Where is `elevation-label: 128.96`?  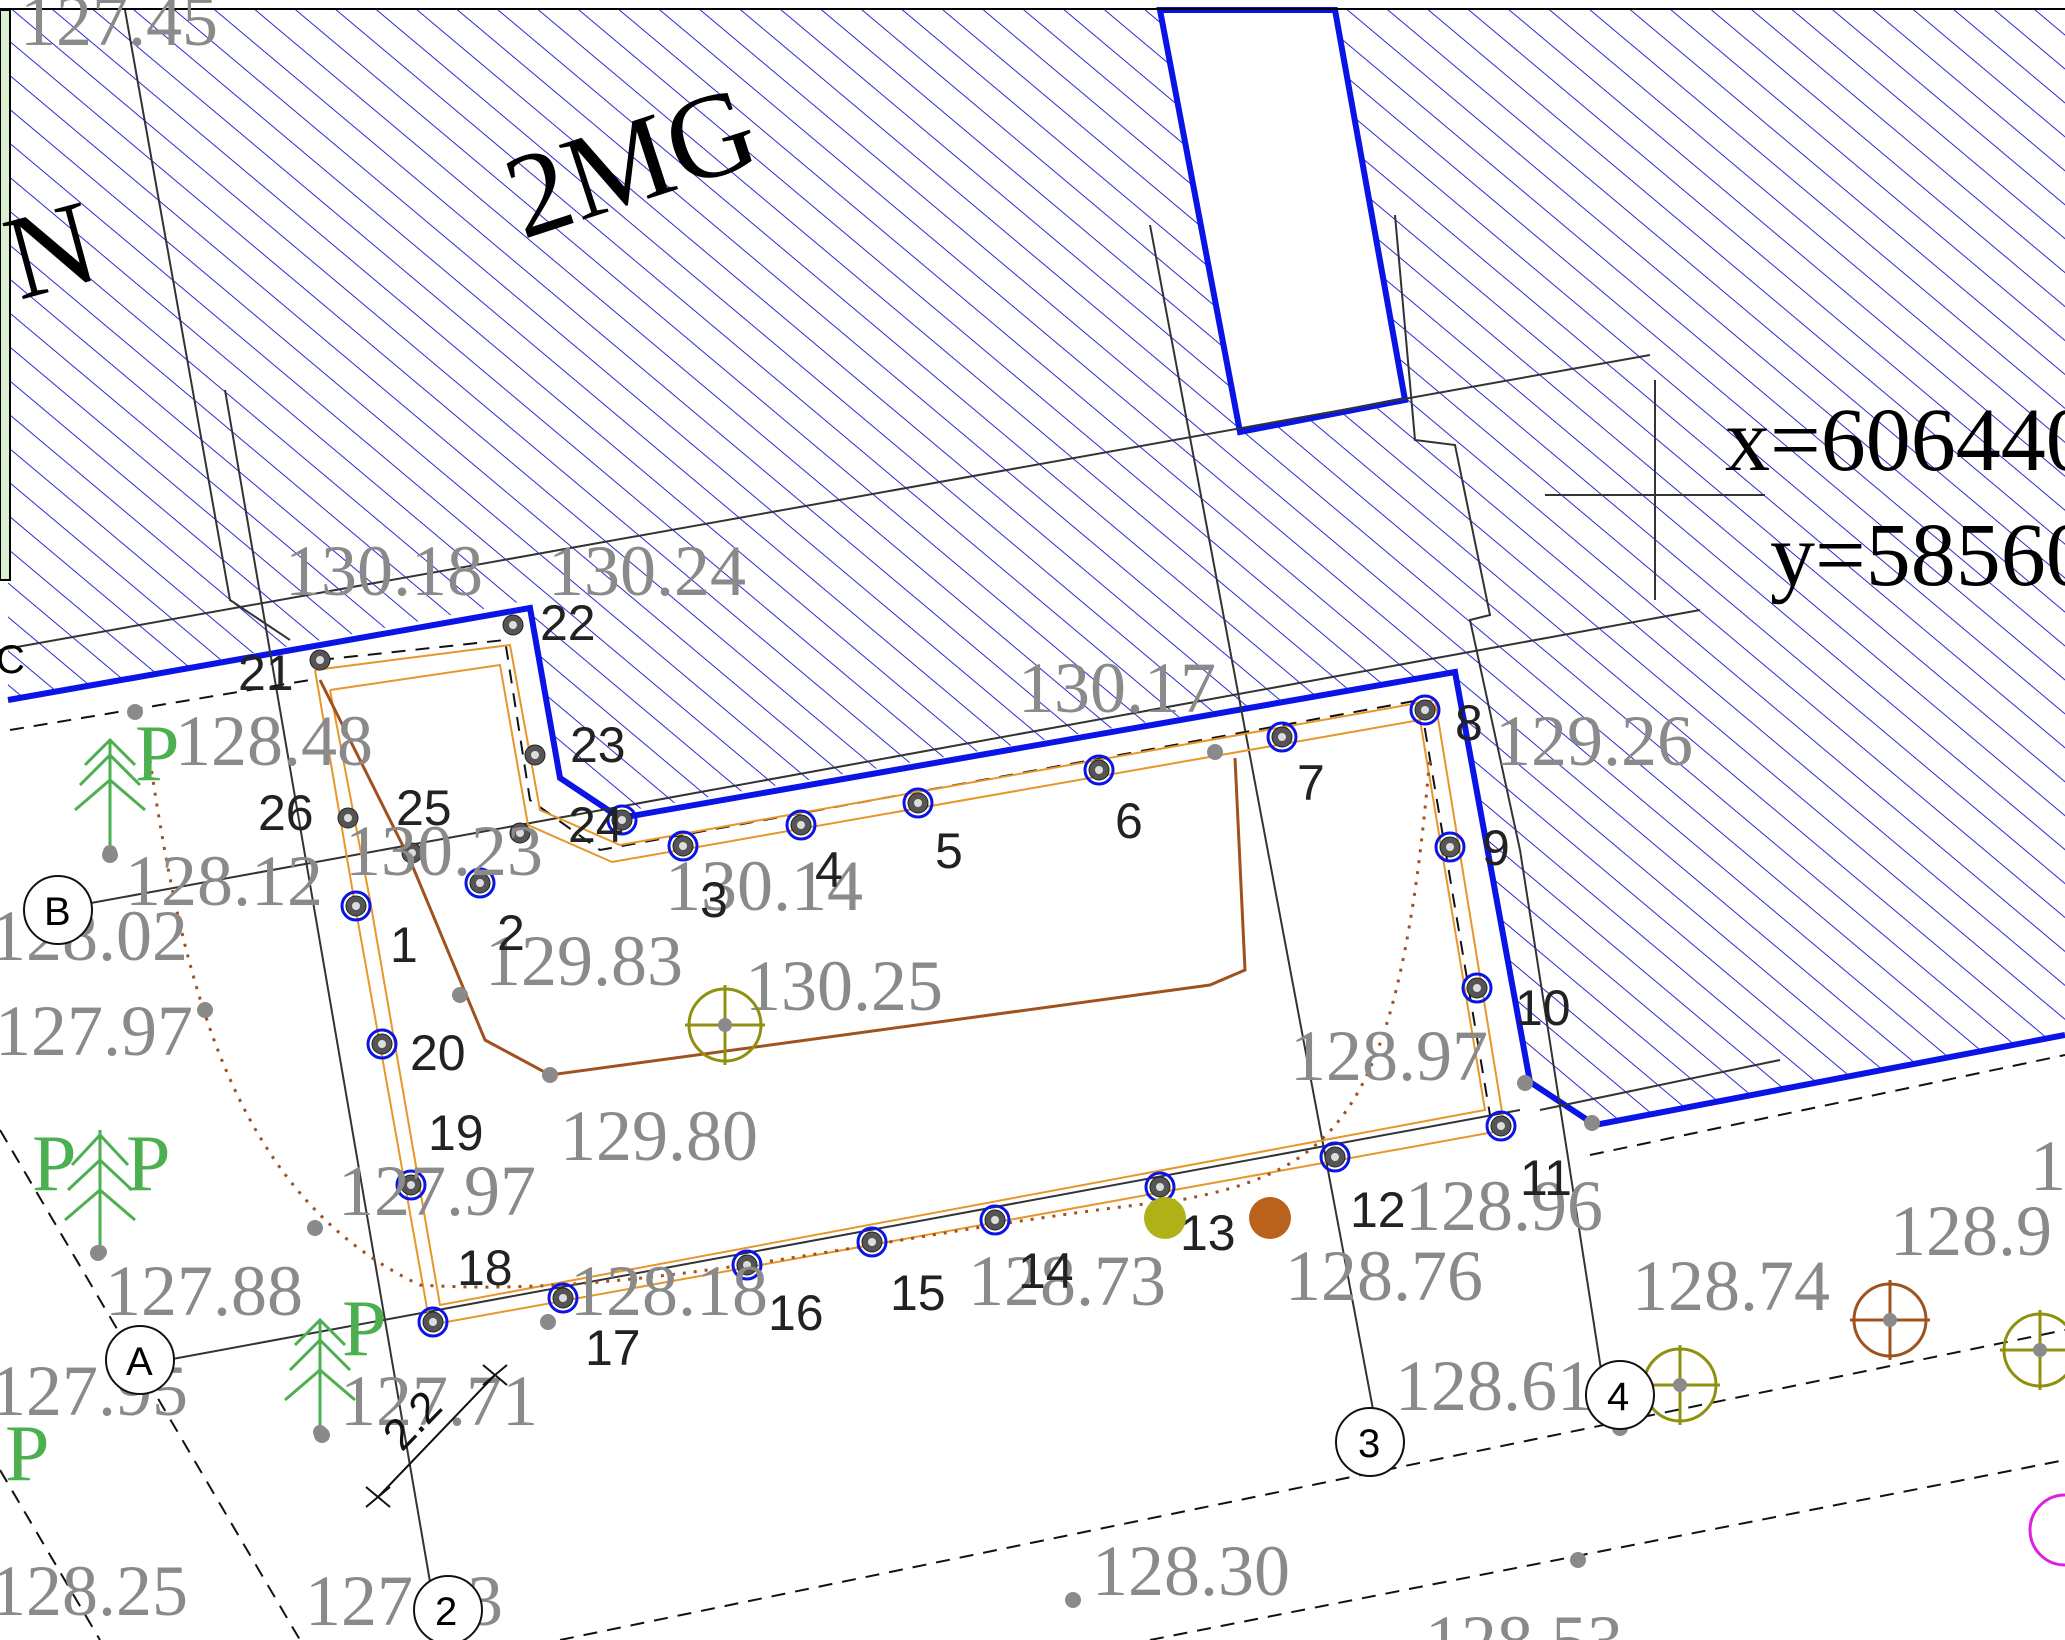
elevation-label: 128.96 is located at coordinates (1504, 1206).